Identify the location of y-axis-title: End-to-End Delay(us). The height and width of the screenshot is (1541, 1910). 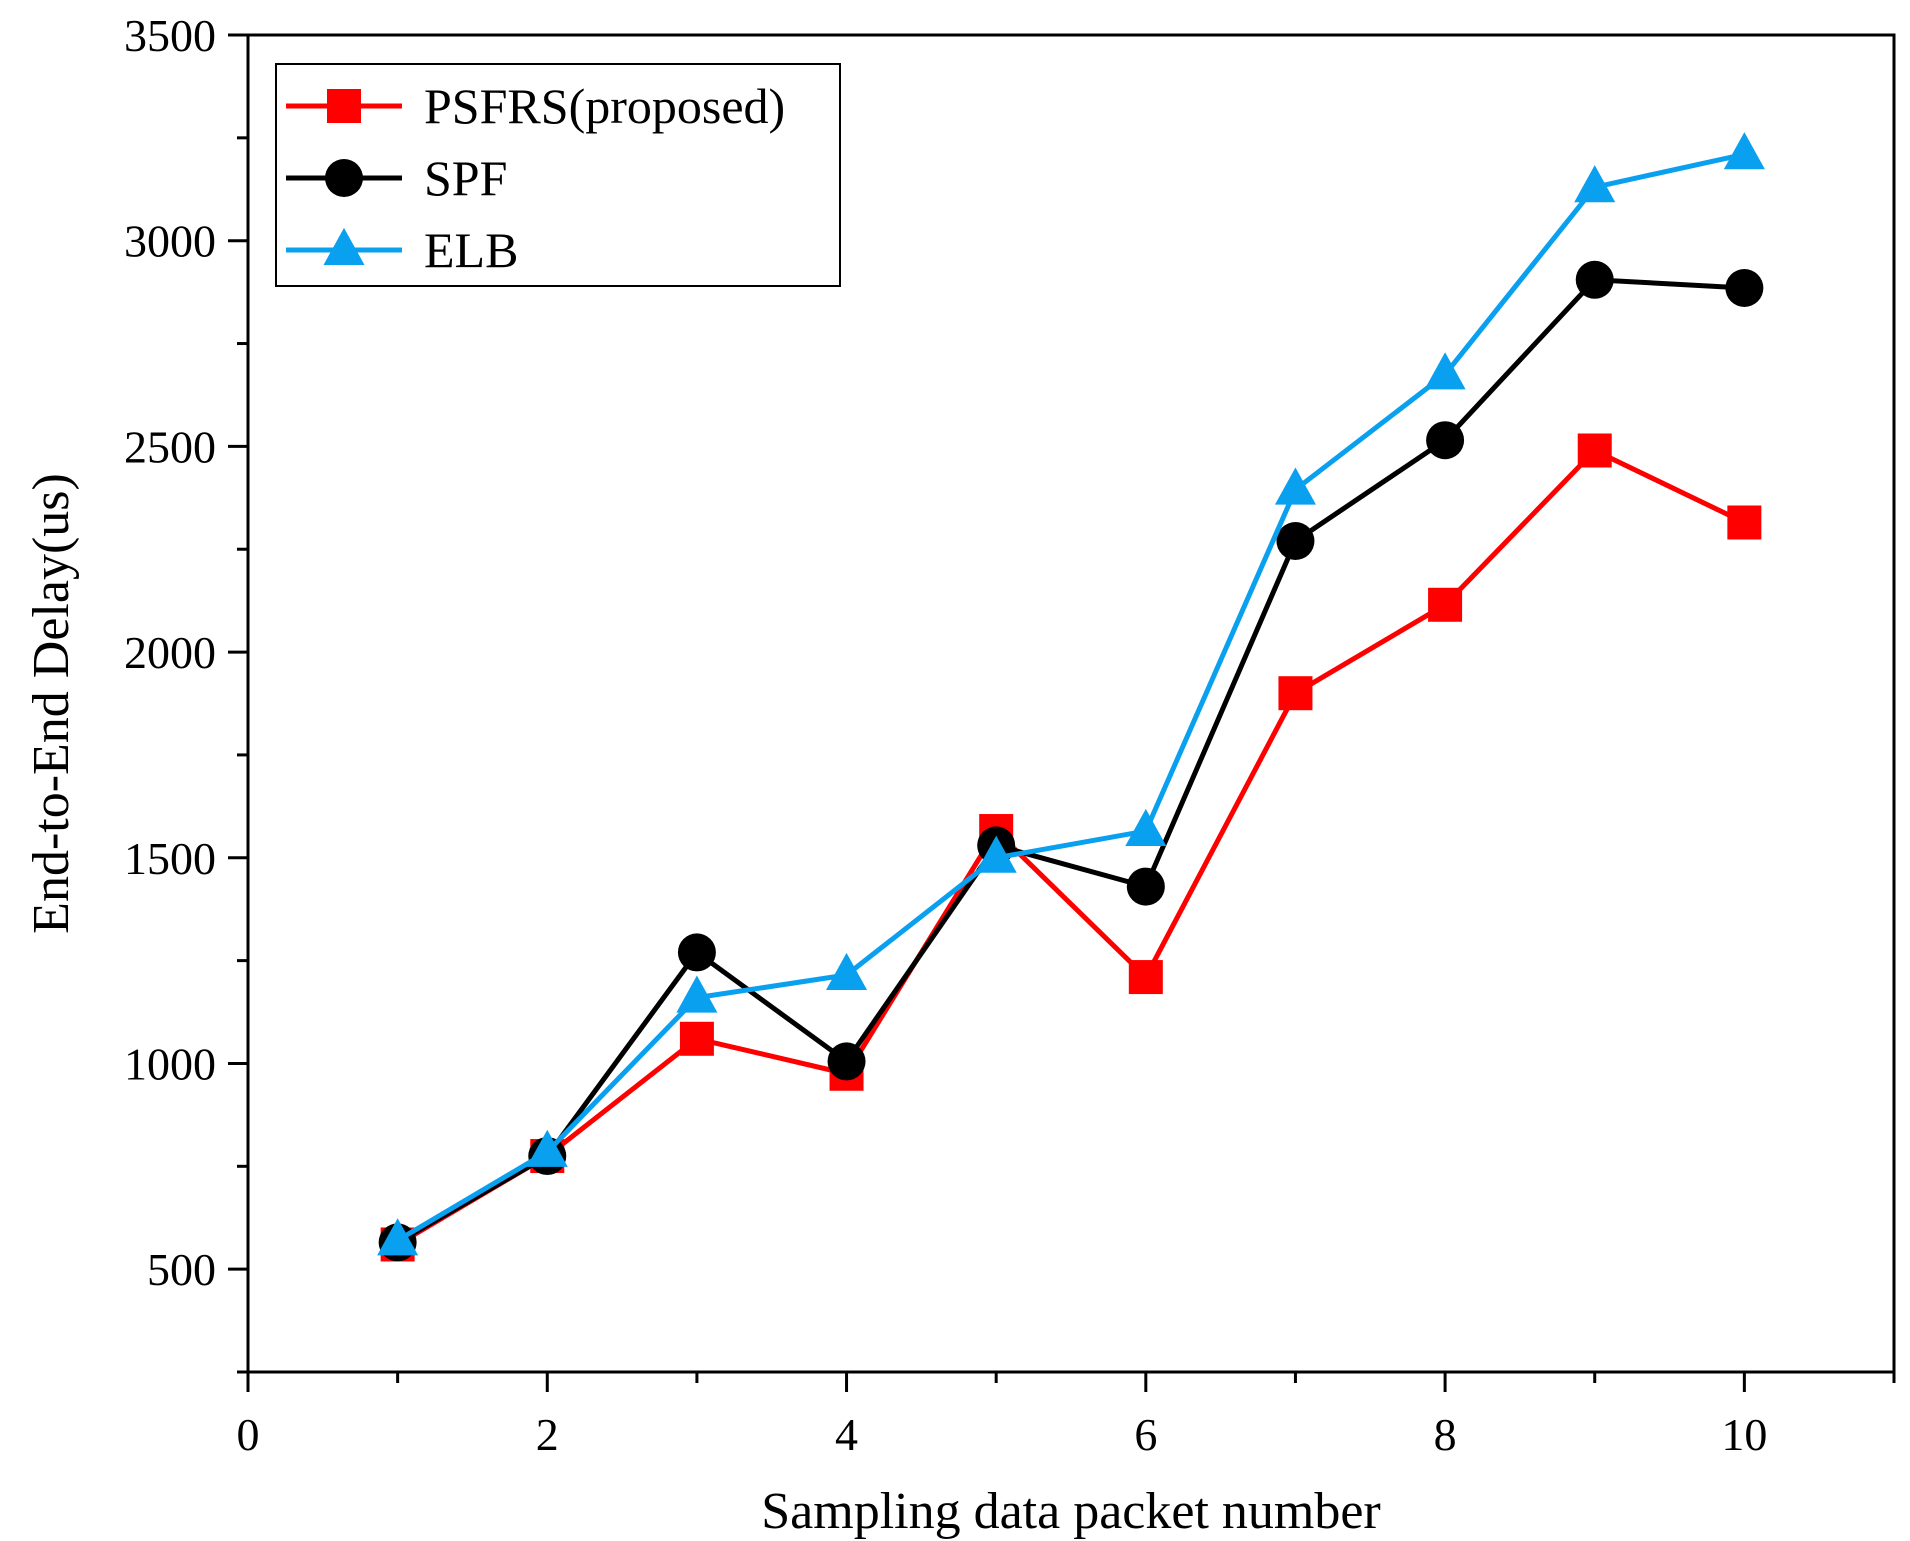
(51, 703).